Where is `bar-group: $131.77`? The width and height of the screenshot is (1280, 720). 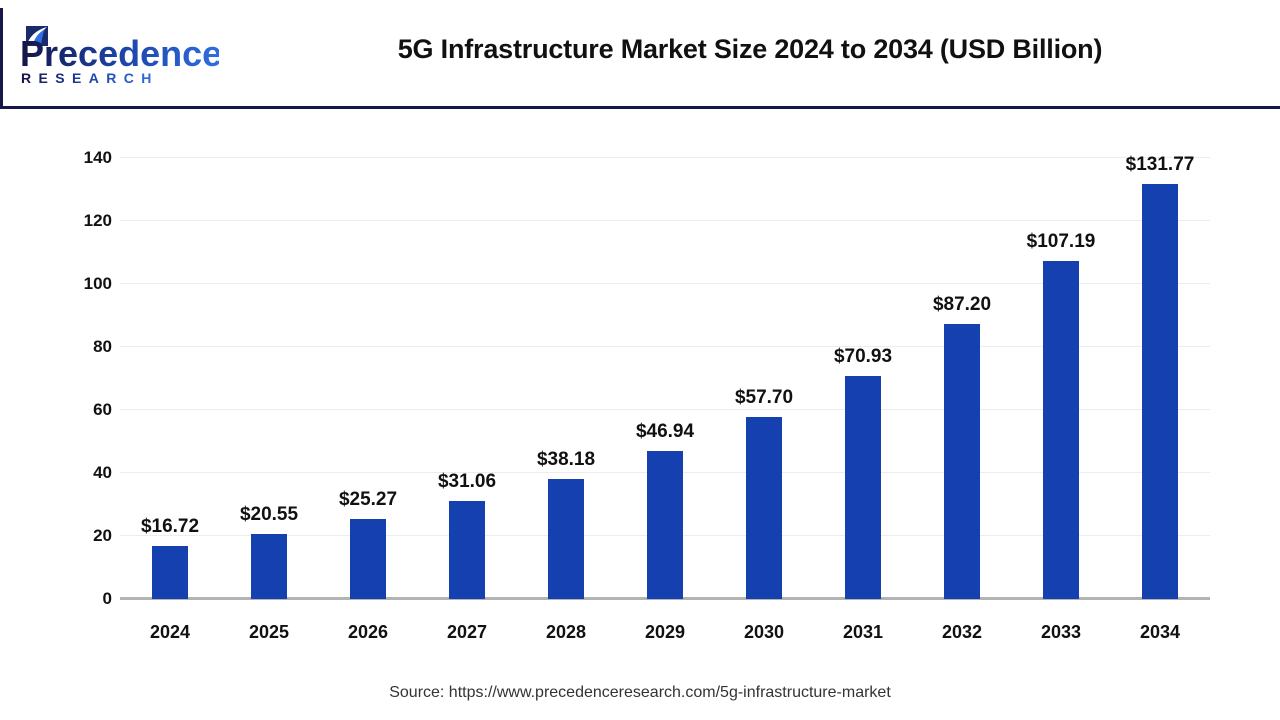 bar-group: $131.77 is located at coordinates (1160, 369).